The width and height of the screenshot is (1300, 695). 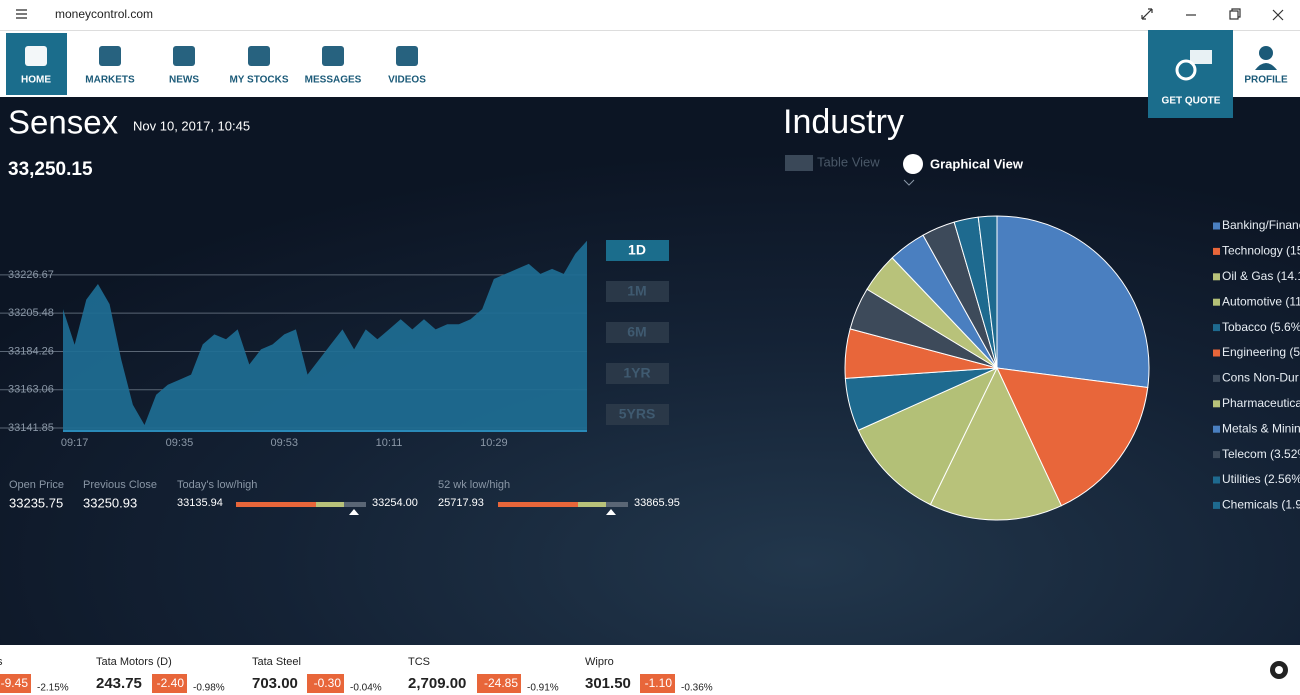 What do you see at coordinates (461, 503) in the screenshot?
I see `stat-value: 25717.93` at bounding box center [461, 503].